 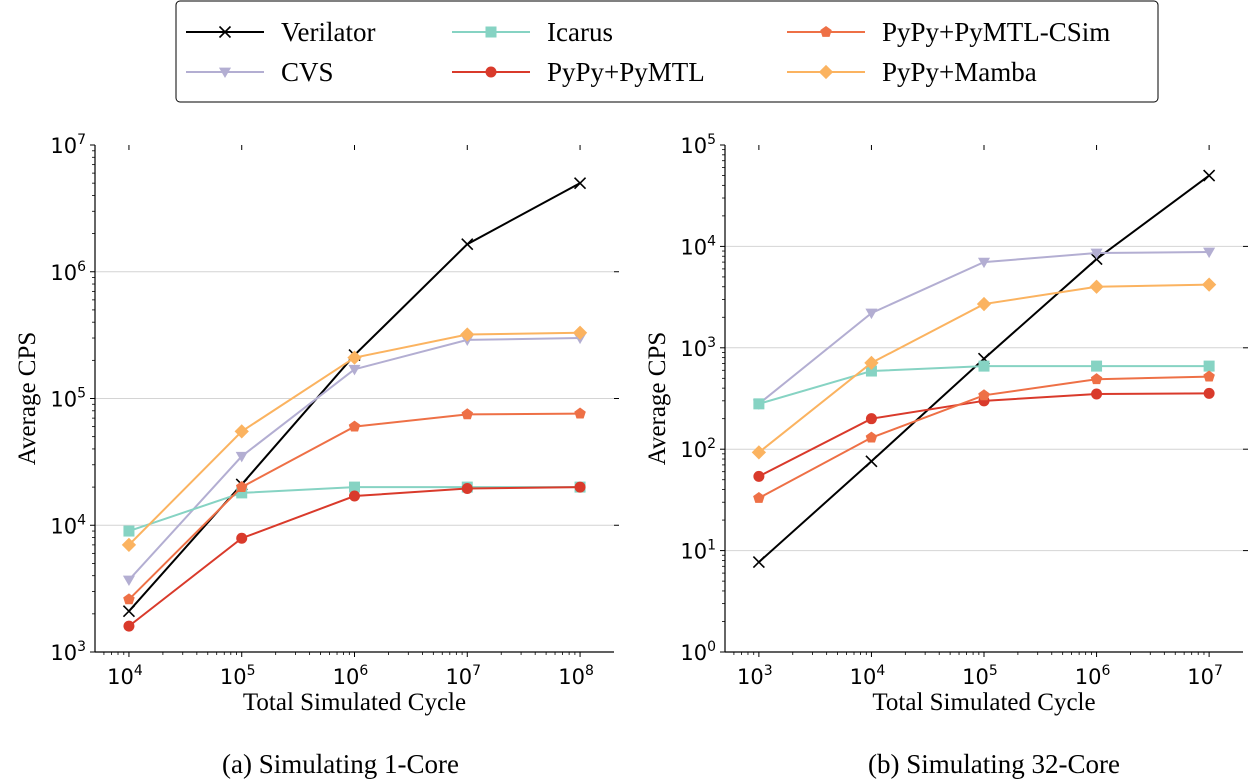 I want to click on series-cvs, so click(x=984, y=328).